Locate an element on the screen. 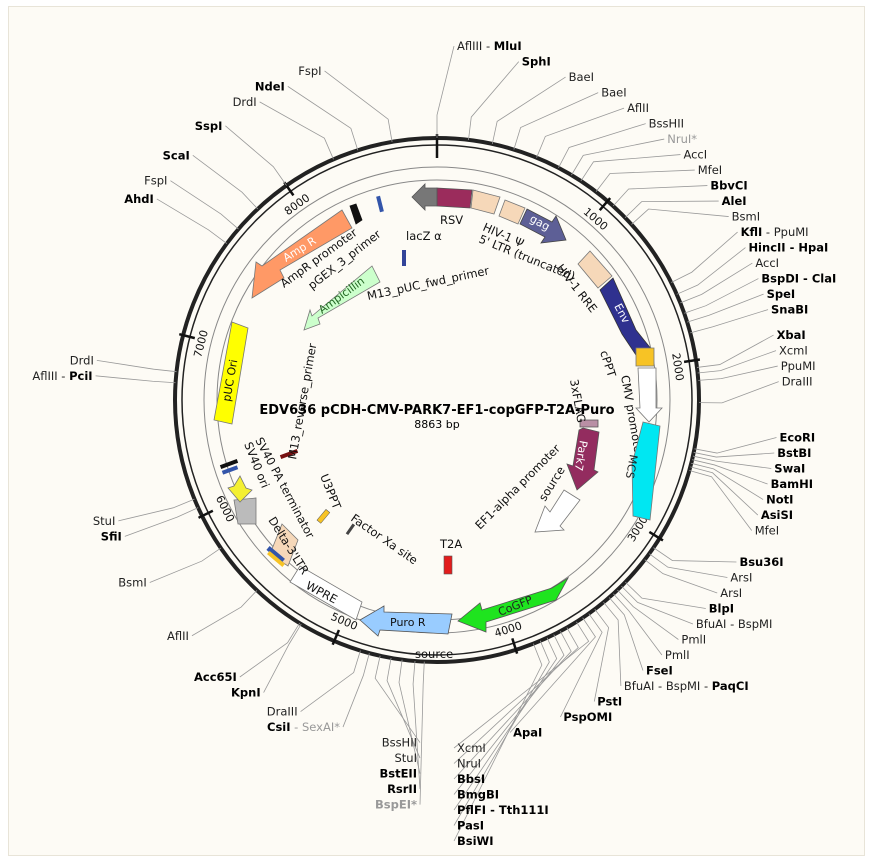 This screenshot has width=874, height=860. restriction-site-label: BmgBI is located at coordinates (478, 795).